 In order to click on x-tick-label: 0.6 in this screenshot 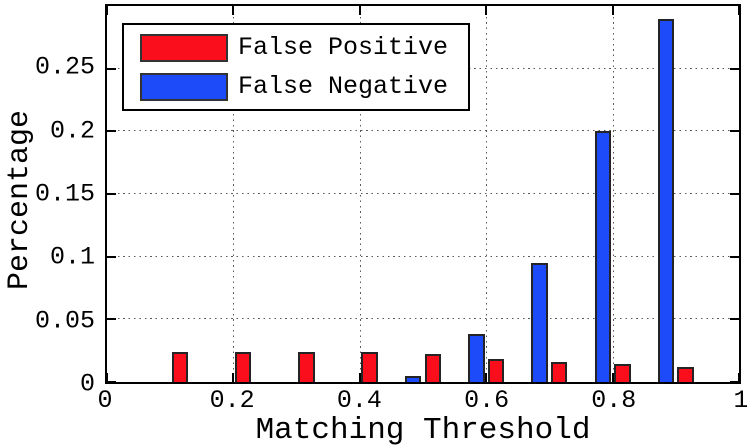, I will do `click(487, 400)`.